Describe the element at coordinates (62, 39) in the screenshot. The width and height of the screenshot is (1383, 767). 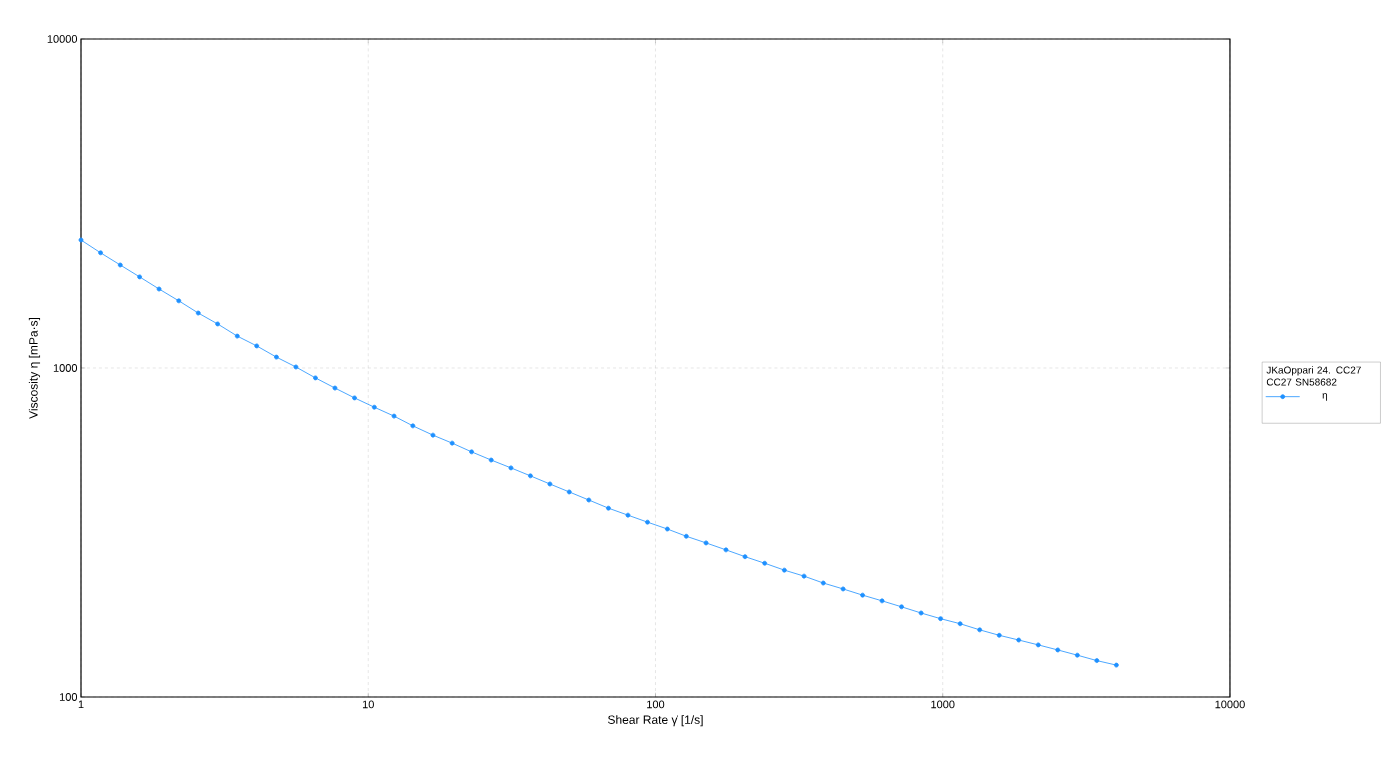
I see `y-tick-label: 10000` at that location.